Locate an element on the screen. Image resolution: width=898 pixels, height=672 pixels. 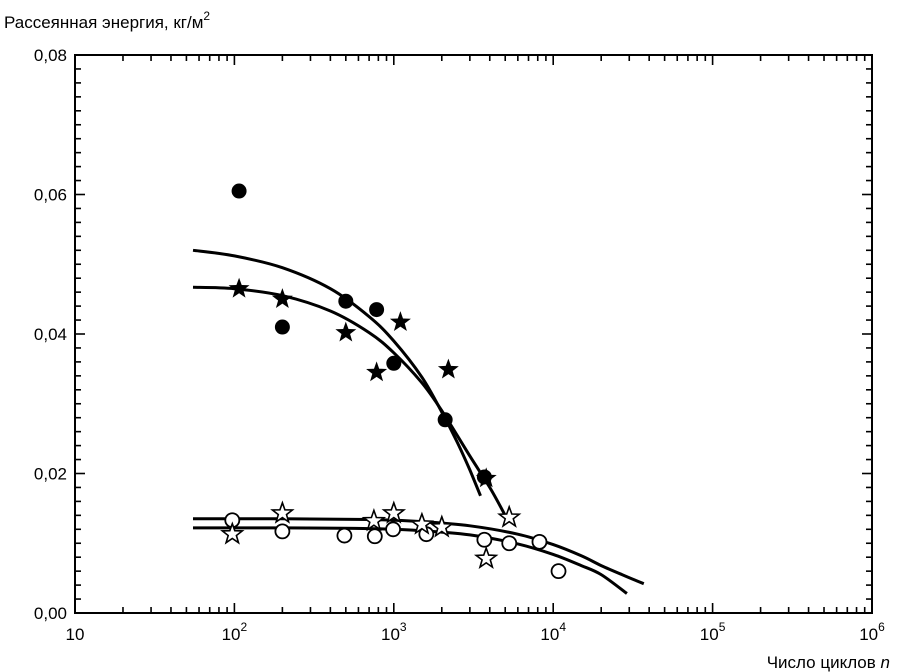
y-tick-label: 0,04 is located at coordinates (50, 334).